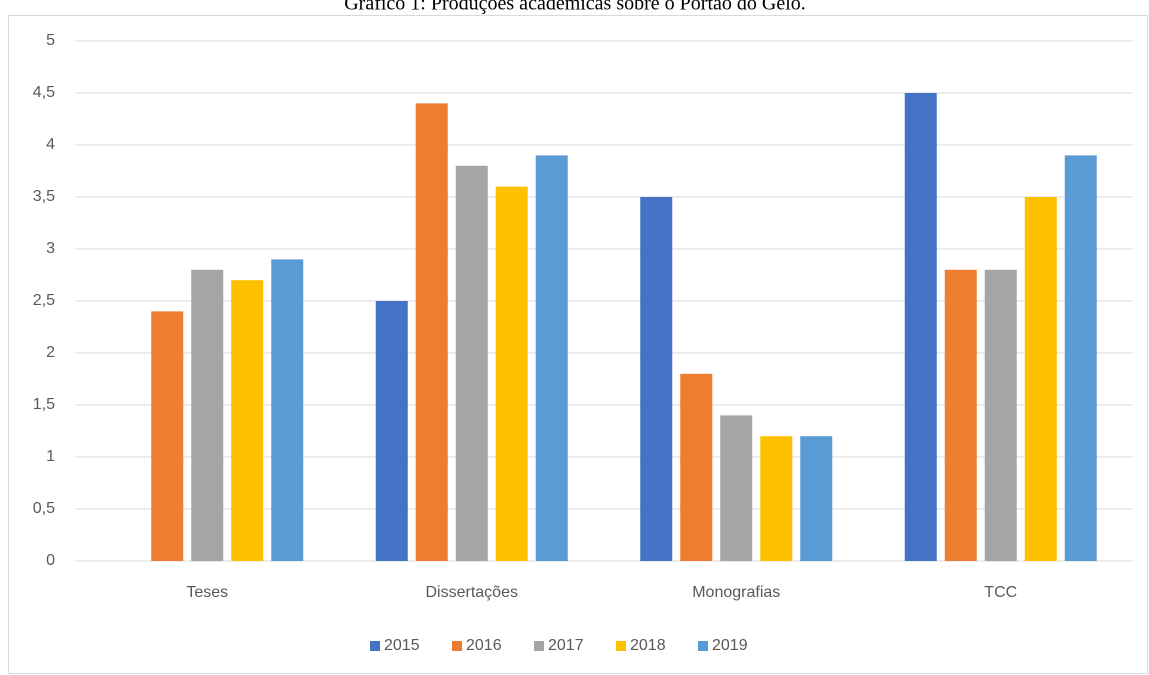  Describe the element at coordinates (44, 92) in the screenshot. I see `y-tick-label: 4,5` at that location.